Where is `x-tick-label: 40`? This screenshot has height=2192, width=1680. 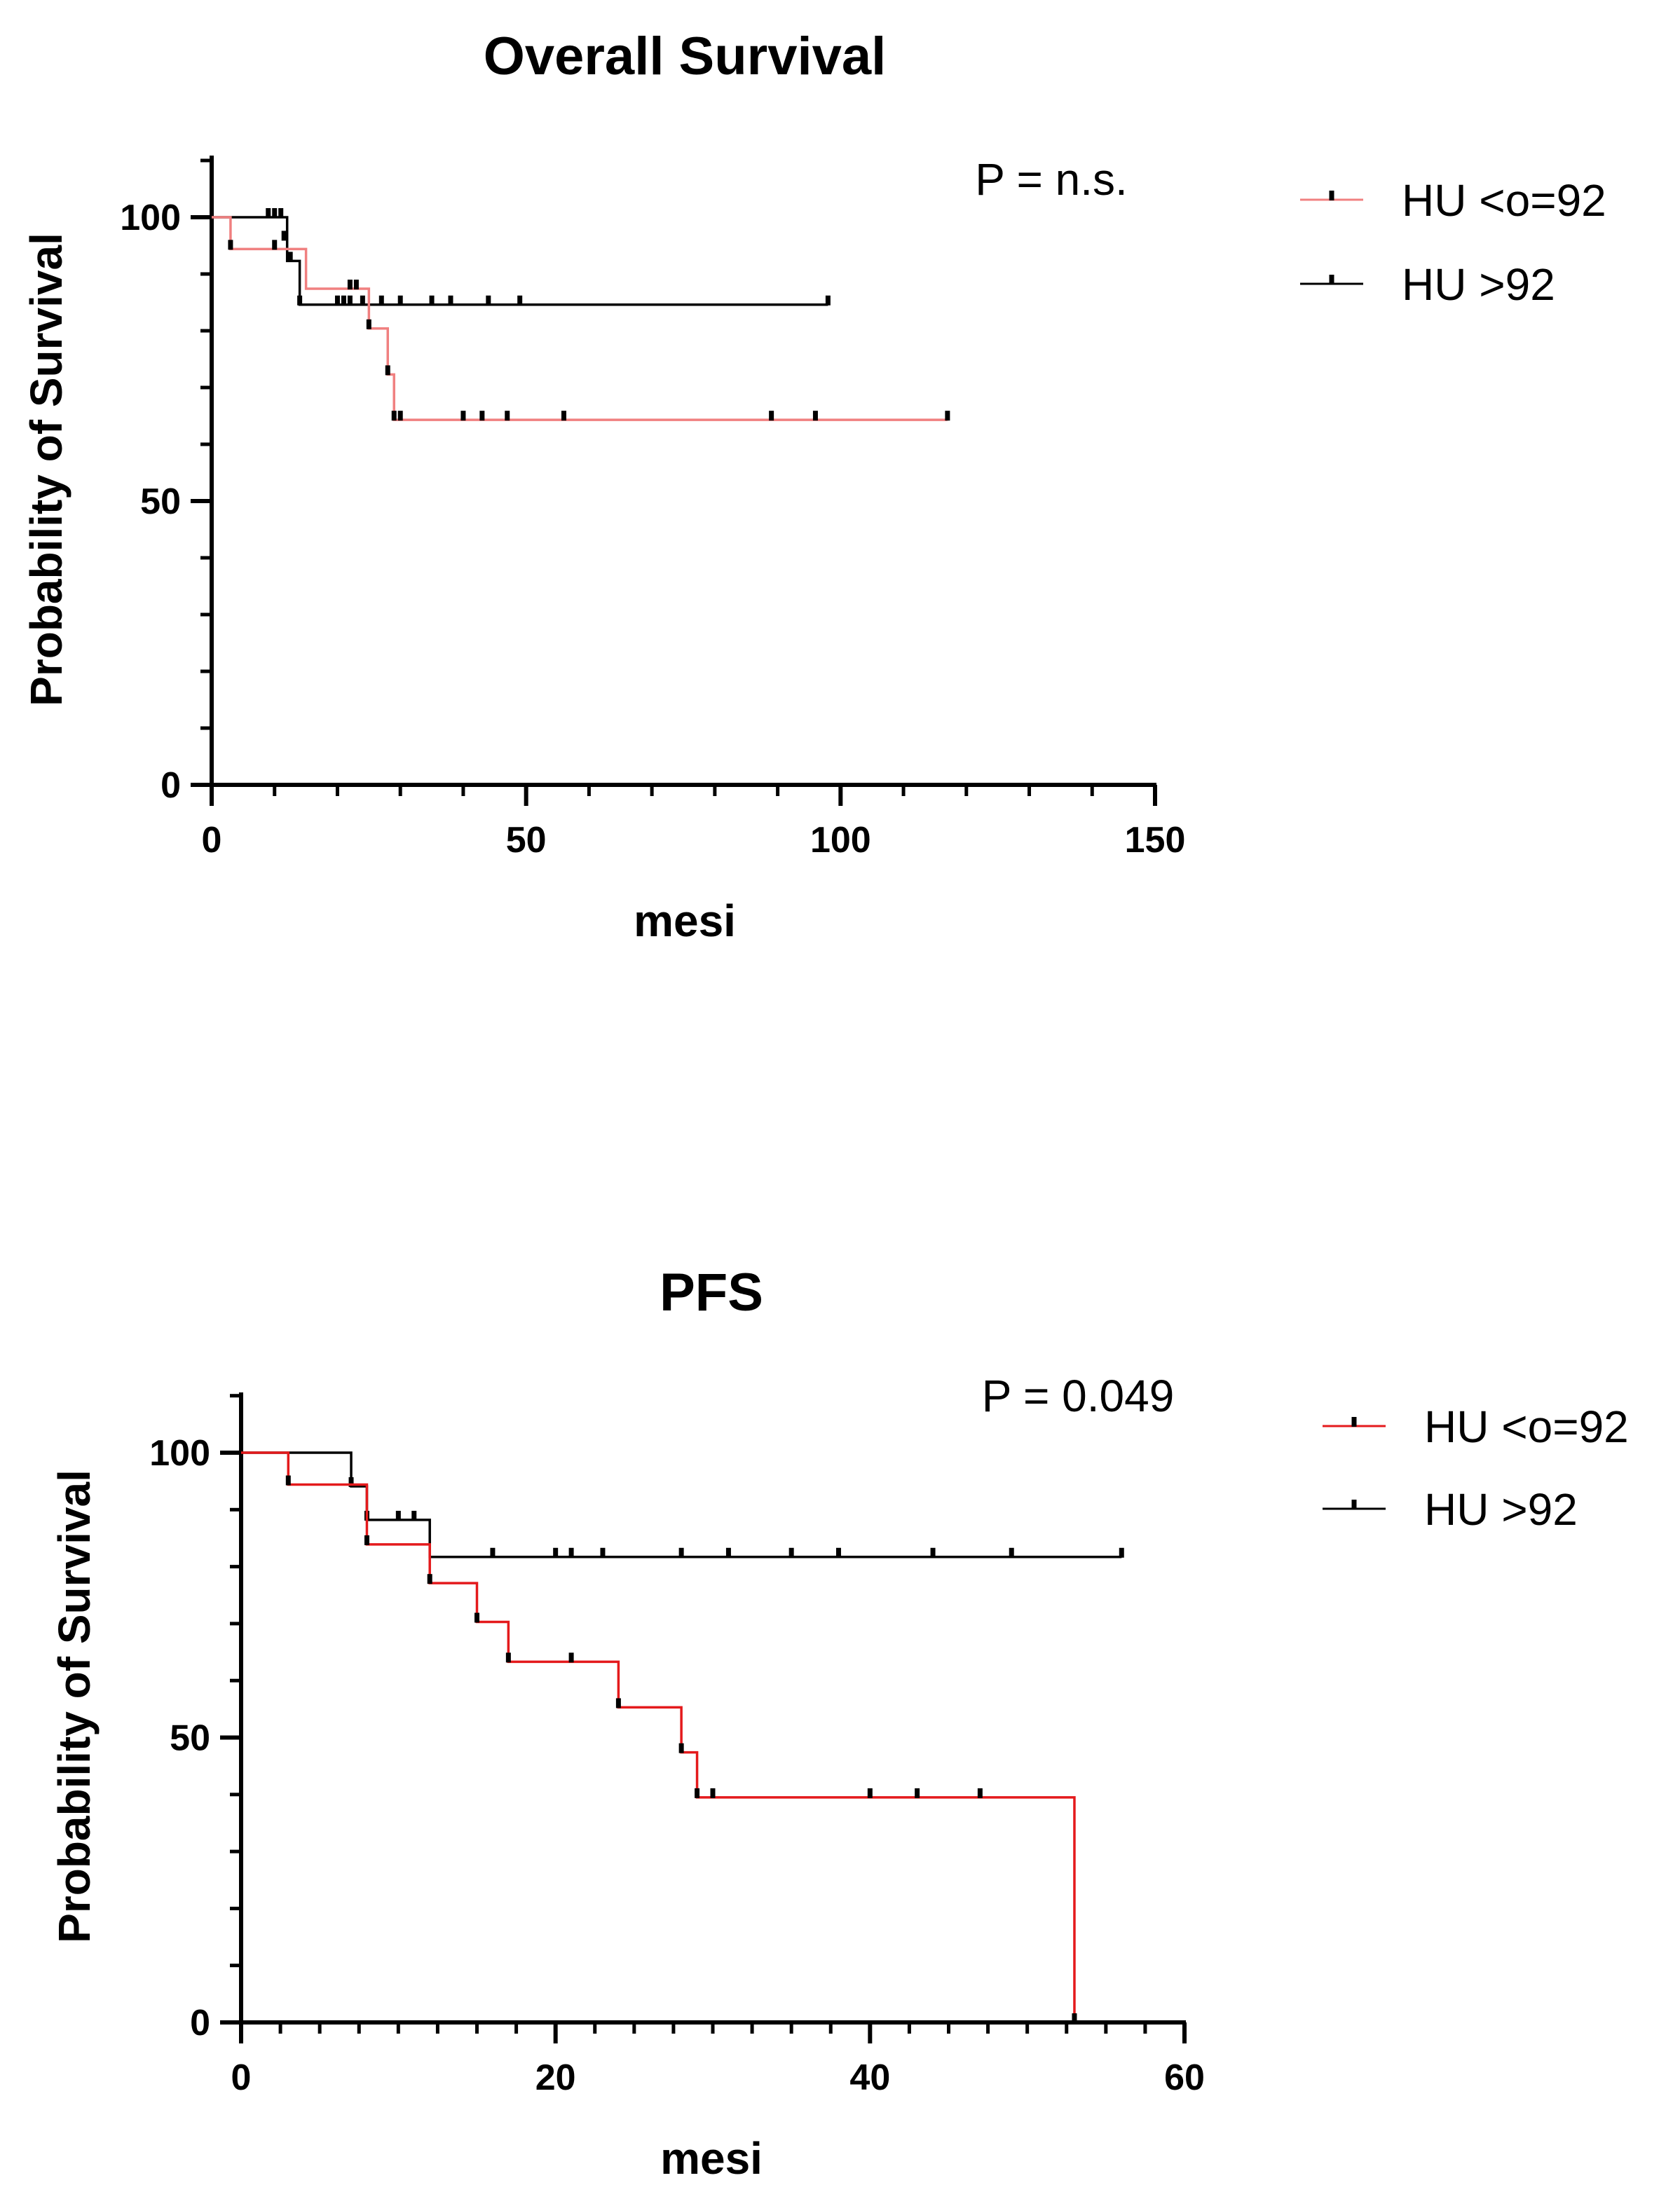 x-tick-label: 40 is located at coordinates (869, 2077).